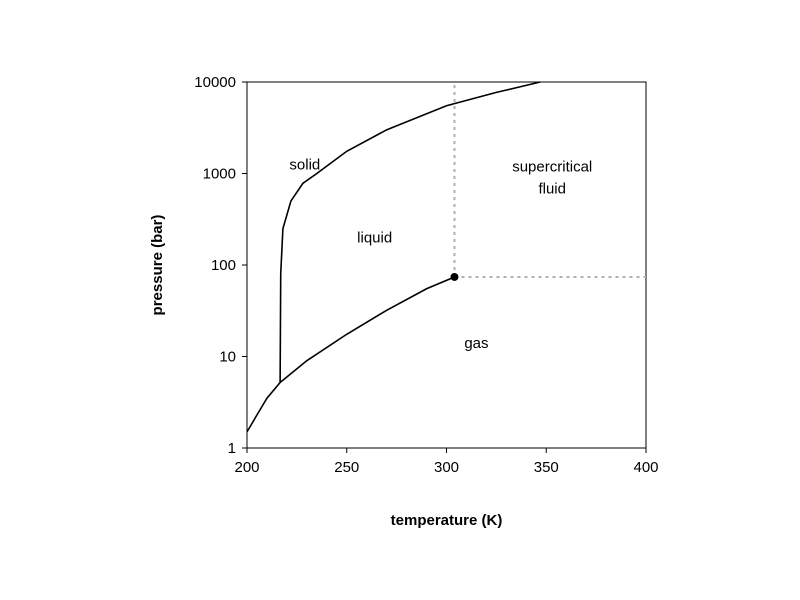 Image resolution: width=800 pixels, height=600 pixels. I want to click on x-tick-label: 350, so click(546, 467).